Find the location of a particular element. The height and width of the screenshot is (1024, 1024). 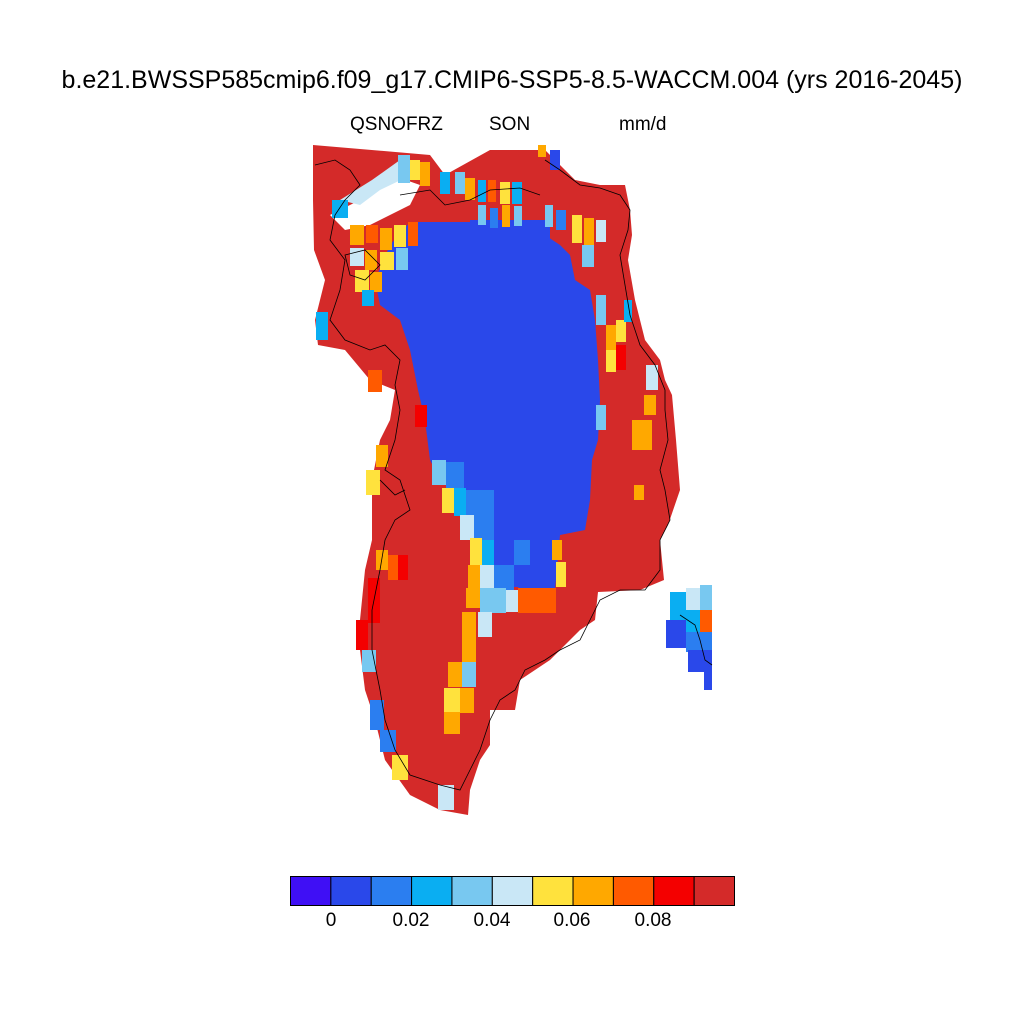

colorbar is located at coordinates (512, 891).